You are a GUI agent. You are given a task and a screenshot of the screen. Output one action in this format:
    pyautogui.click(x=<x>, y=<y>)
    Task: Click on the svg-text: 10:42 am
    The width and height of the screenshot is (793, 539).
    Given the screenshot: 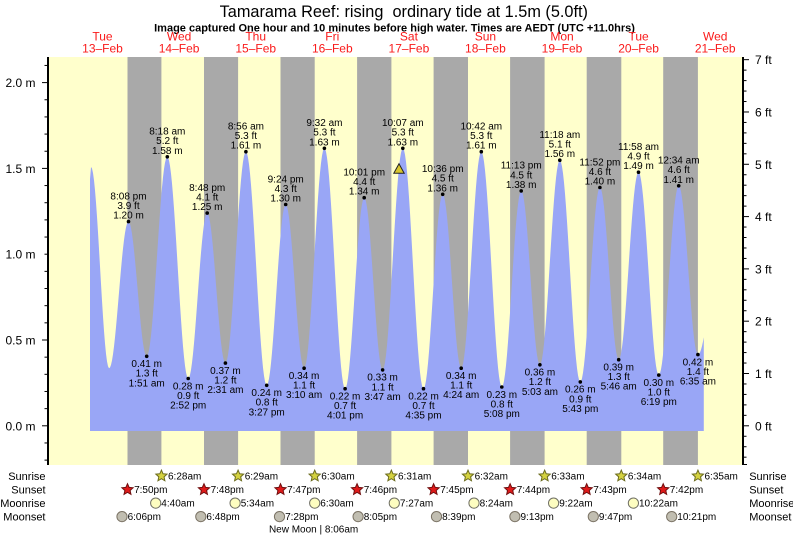 What is the action you would take?
    pyautogui.click(x=481, y=127)
    